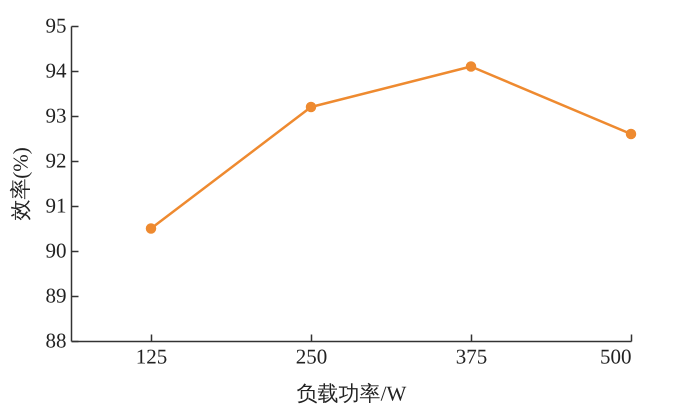 The height and width of the screenshot is (420, 700). I want to click on y-axis-title: 效率(%), so click(20, 184).